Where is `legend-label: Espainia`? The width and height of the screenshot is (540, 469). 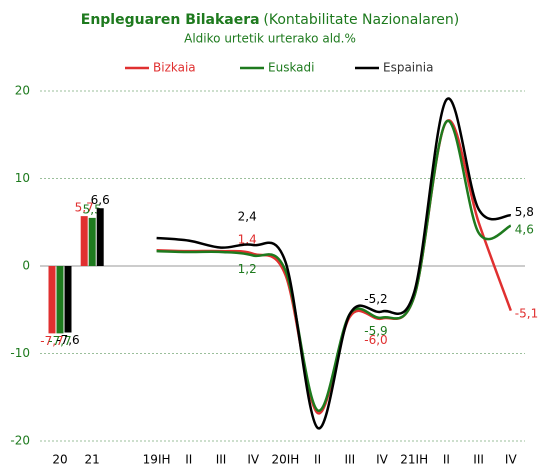 legend-label: Espainia is located at coordinates (408, 68).